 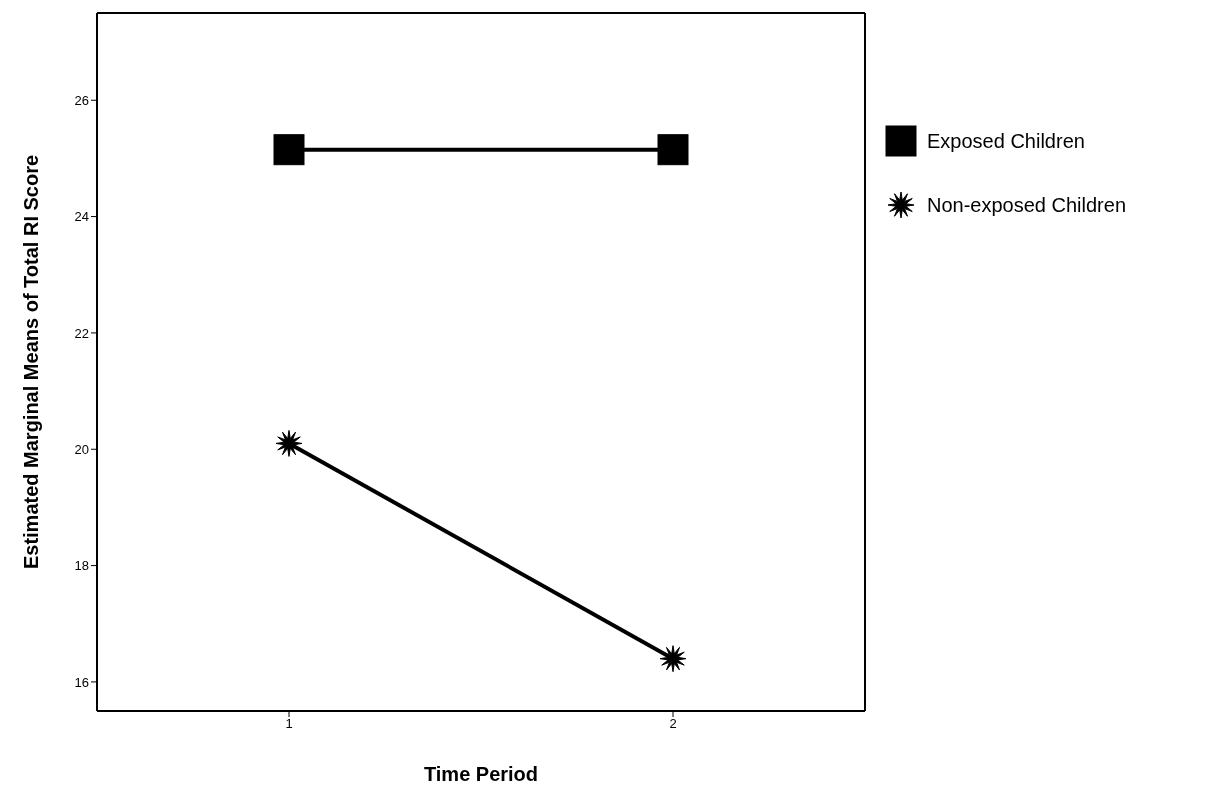 I want to click on y-tick-label: 20, so click(x=81, y=449).